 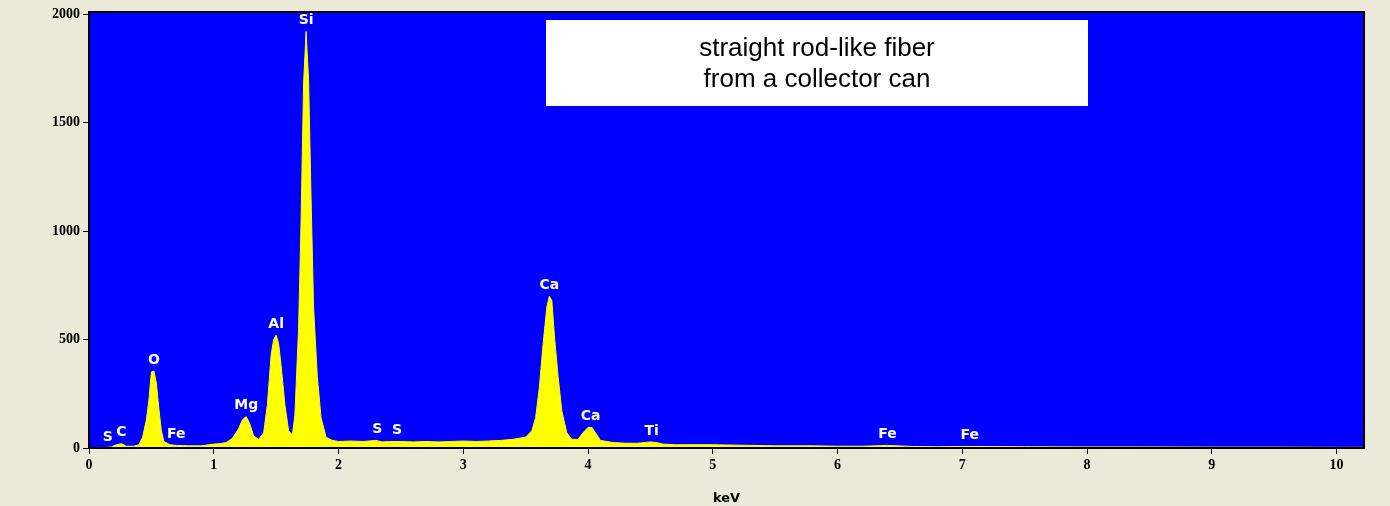 I want to click on x-tick-label: 4, so click(x=588, y=465).